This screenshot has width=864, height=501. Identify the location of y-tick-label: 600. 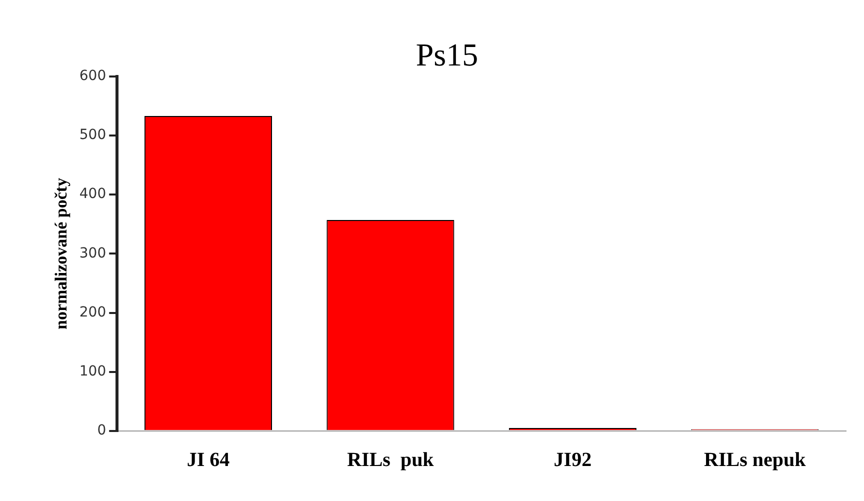
(92, 76).